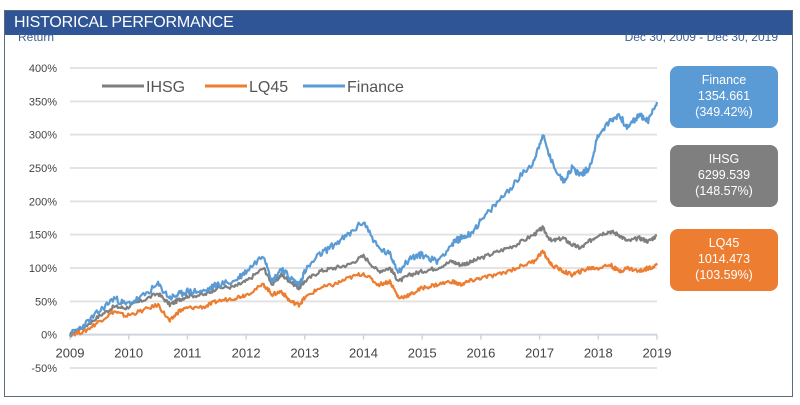 The width and height of the screenshot is (800, 405). Describe the element at coordinates (46, 302) in the screenshot. I see `y-tick-label: 50%` at that location.